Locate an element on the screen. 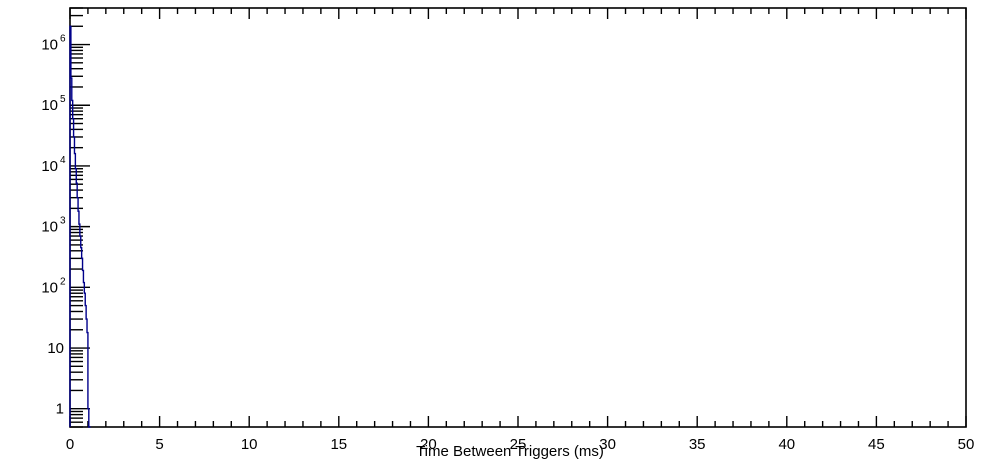  x-tick-label: 0 is located at coordinates (70, 444).